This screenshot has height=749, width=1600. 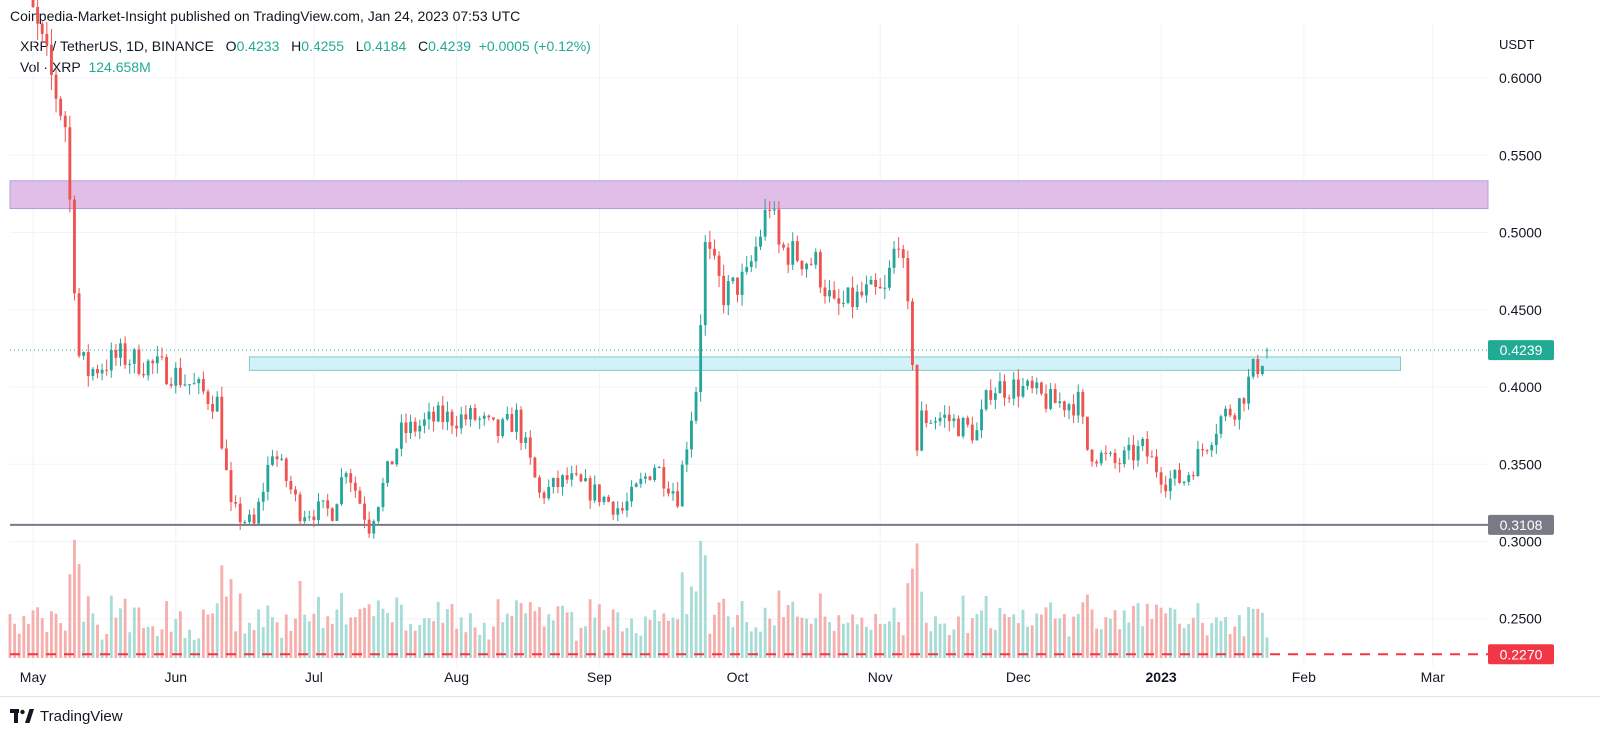 I want to click on volume-layer, so click(x=638, y=598).